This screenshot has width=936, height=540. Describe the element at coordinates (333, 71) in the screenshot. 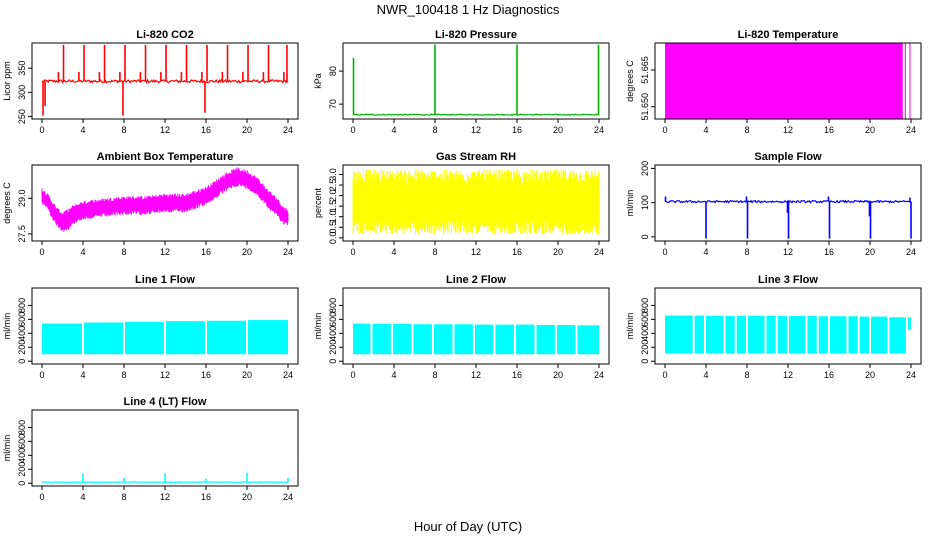

I see `y-tick-label: 80` at that location.